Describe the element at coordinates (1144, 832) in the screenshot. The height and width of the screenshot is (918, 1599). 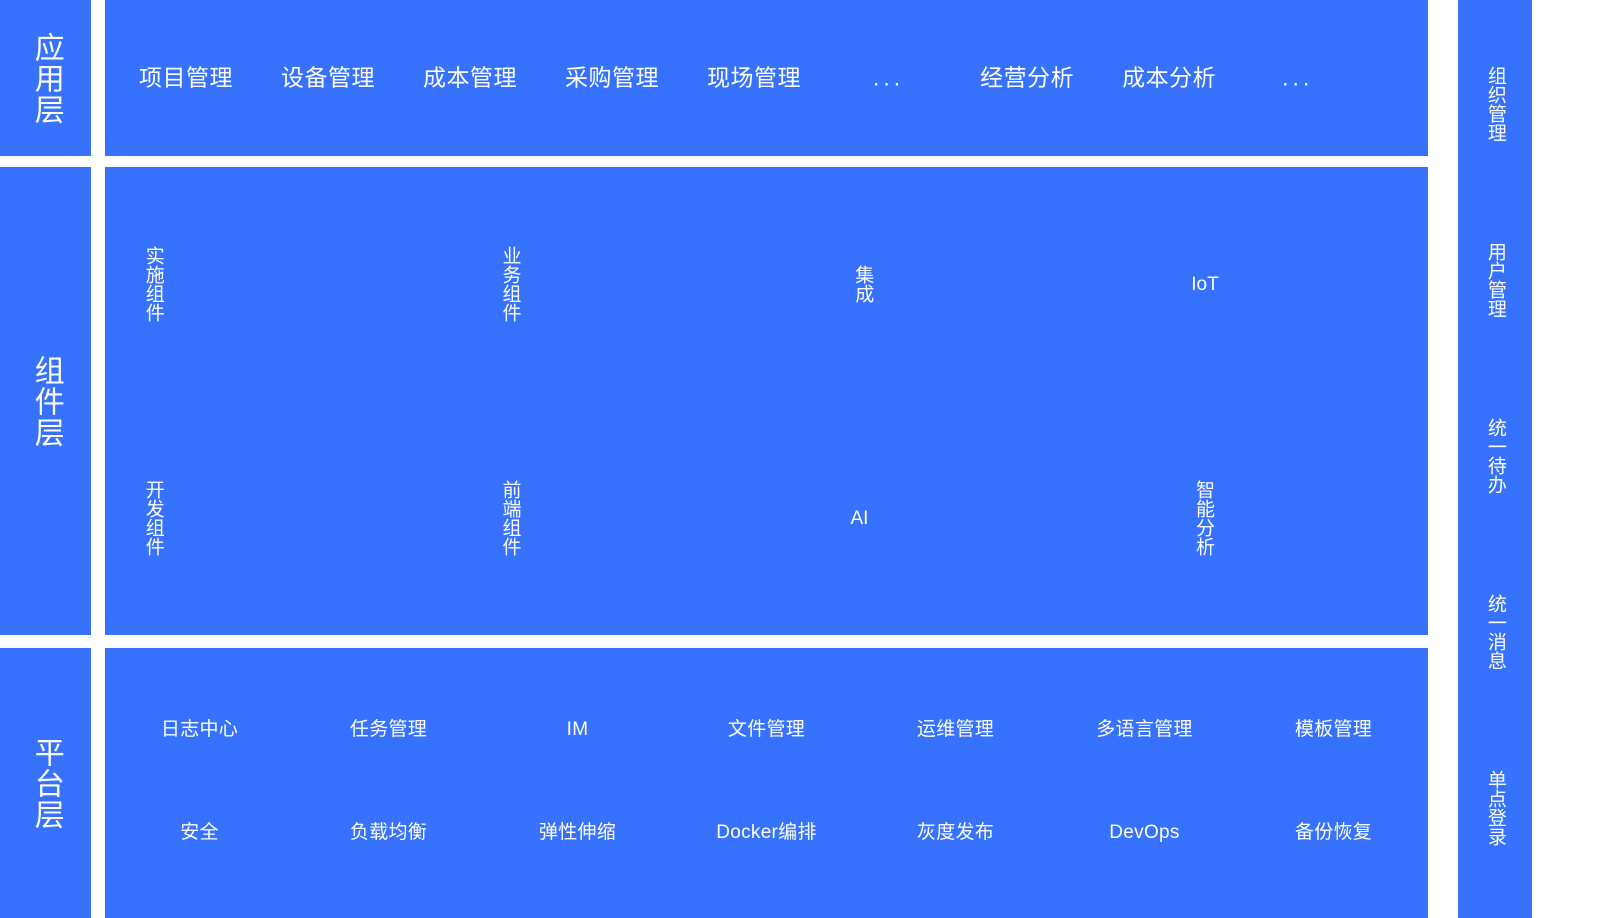
I see `platform-item-devops: DevOps` at that location.